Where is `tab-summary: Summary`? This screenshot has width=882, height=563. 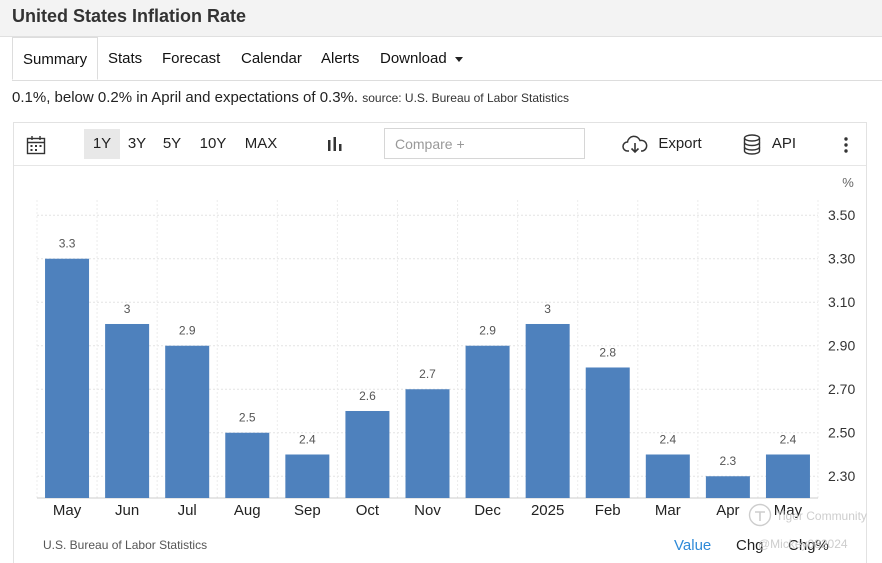
tab-summary: Summary is located at coordinates (55, 58).